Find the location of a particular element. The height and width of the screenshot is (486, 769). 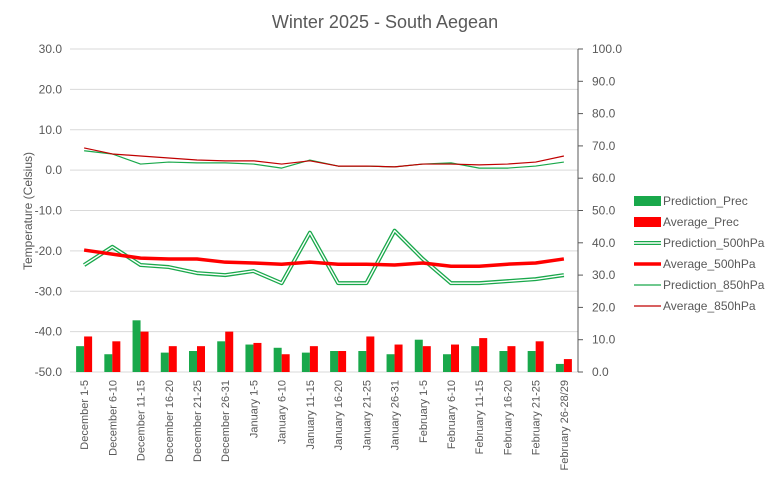

y2-tick-label: 10.0 is located at coordinates (604, 340).